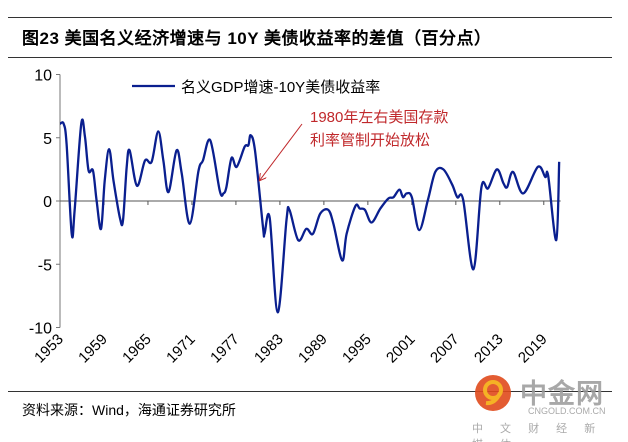  Describe the element at coordinates (310, 57) in the screenshot. I see `title-rule` at that location.